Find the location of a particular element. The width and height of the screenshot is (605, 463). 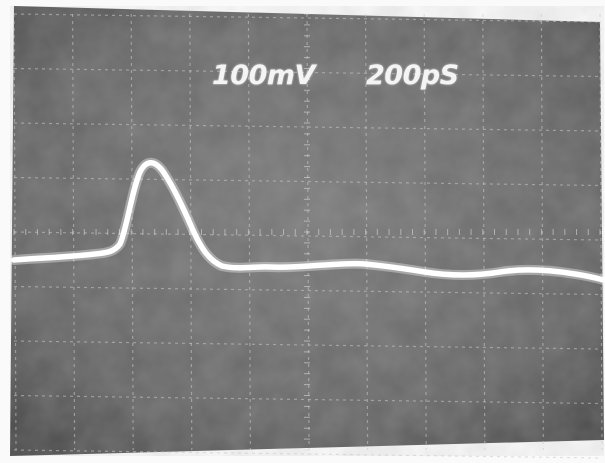

volts-per-div-readout: 100mV is located at coordinates (263, 75).